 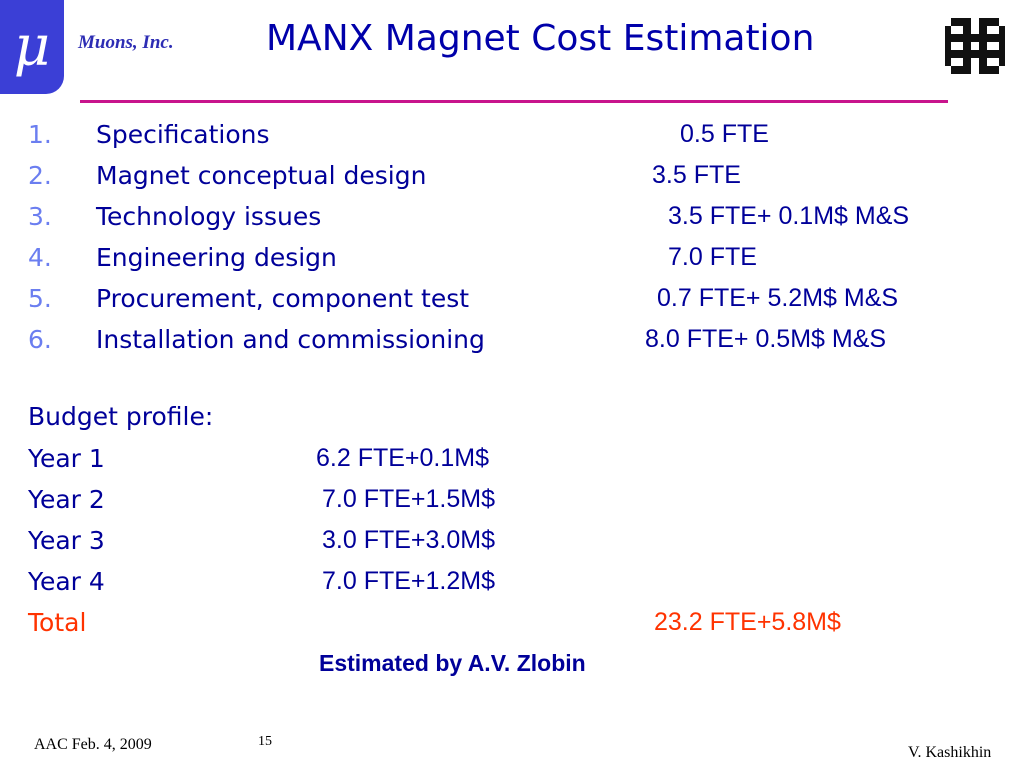 What do you see at coordinates (778, 298) in the screenshot?
I see `task-cost: 0.7 FTE+ 5.2M$ M&S` at bounding box center [778, 298].